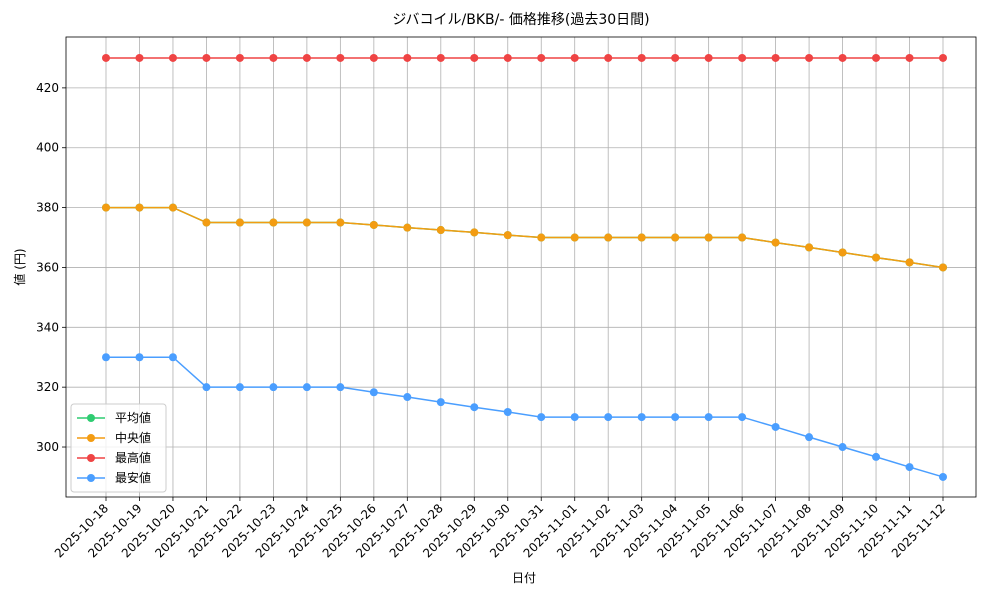 This screenshot has height=600, width=1000. I want to click on y-tick-label: 340, so click(47, 327).